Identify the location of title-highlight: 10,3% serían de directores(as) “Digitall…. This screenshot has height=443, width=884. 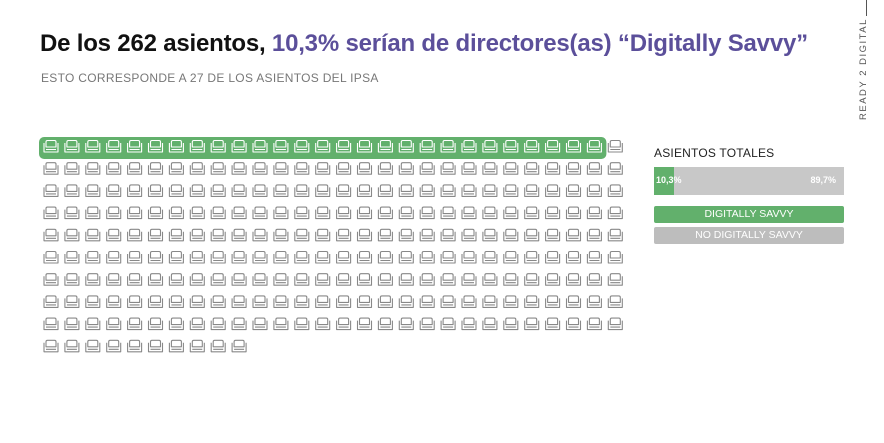
(539, 43).